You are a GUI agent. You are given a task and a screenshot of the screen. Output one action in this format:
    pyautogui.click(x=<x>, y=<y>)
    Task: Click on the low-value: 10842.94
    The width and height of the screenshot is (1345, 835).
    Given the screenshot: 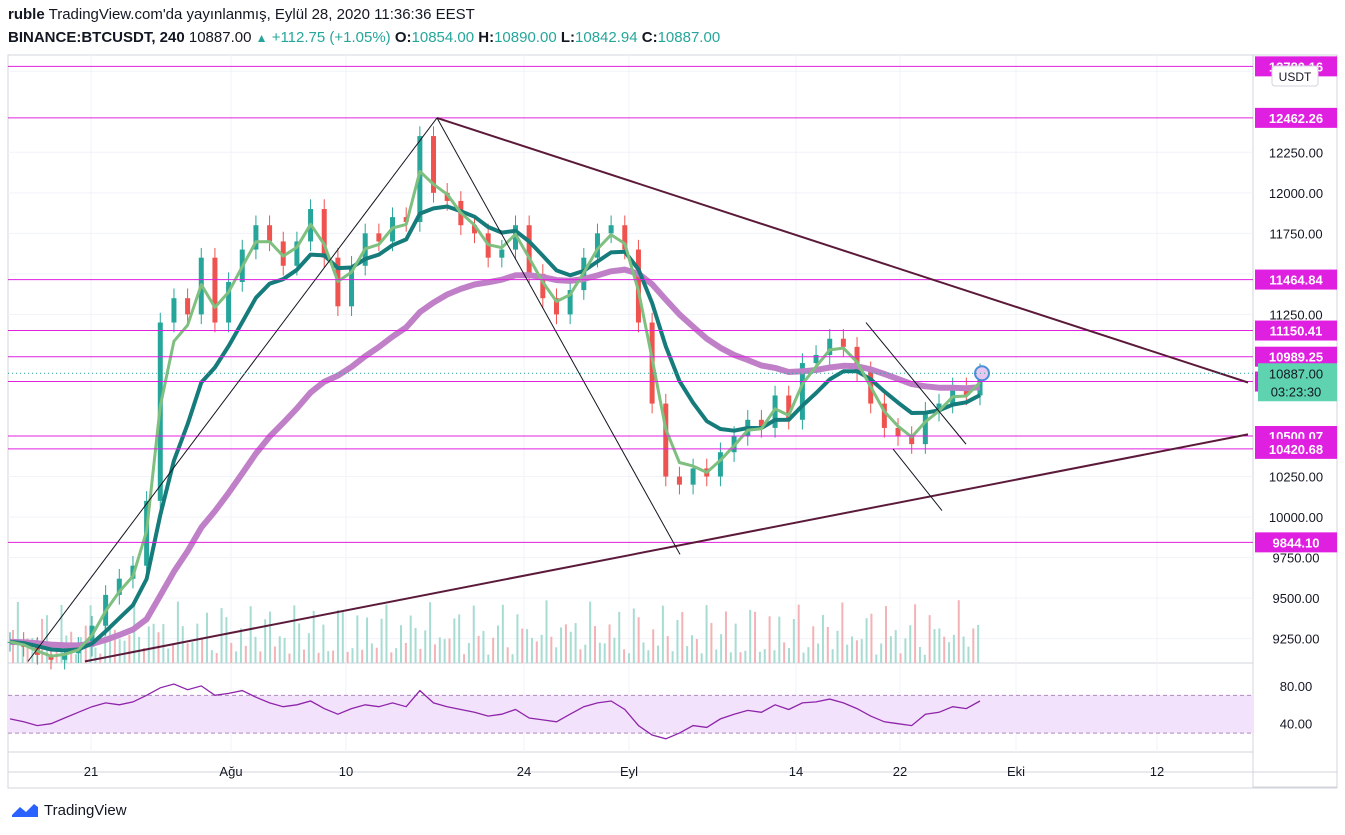 What is the action you would take?
    pyautogui.click(x=606, y=37)
    